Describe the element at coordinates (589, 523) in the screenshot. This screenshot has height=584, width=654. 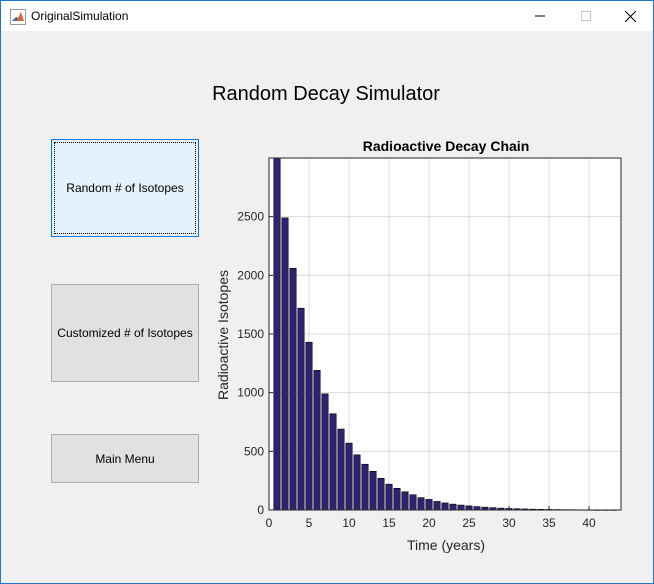
I see `x-tick-label: 40` at that location.